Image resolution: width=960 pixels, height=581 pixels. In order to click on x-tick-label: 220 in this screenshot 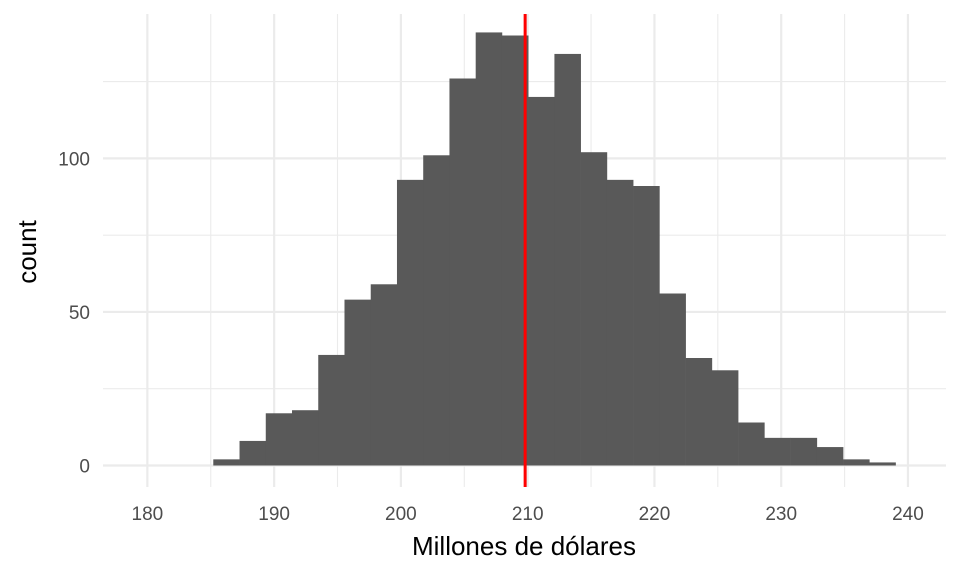, I will do `click(655, 514)`.